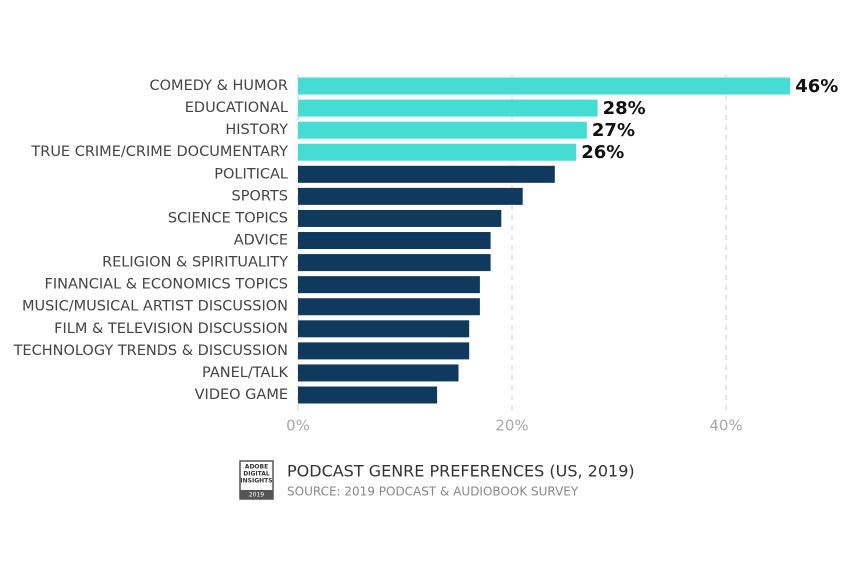 This screenshot has width=850, height=565. I want to click on x-tick-label: 20%, so click(511, 426).